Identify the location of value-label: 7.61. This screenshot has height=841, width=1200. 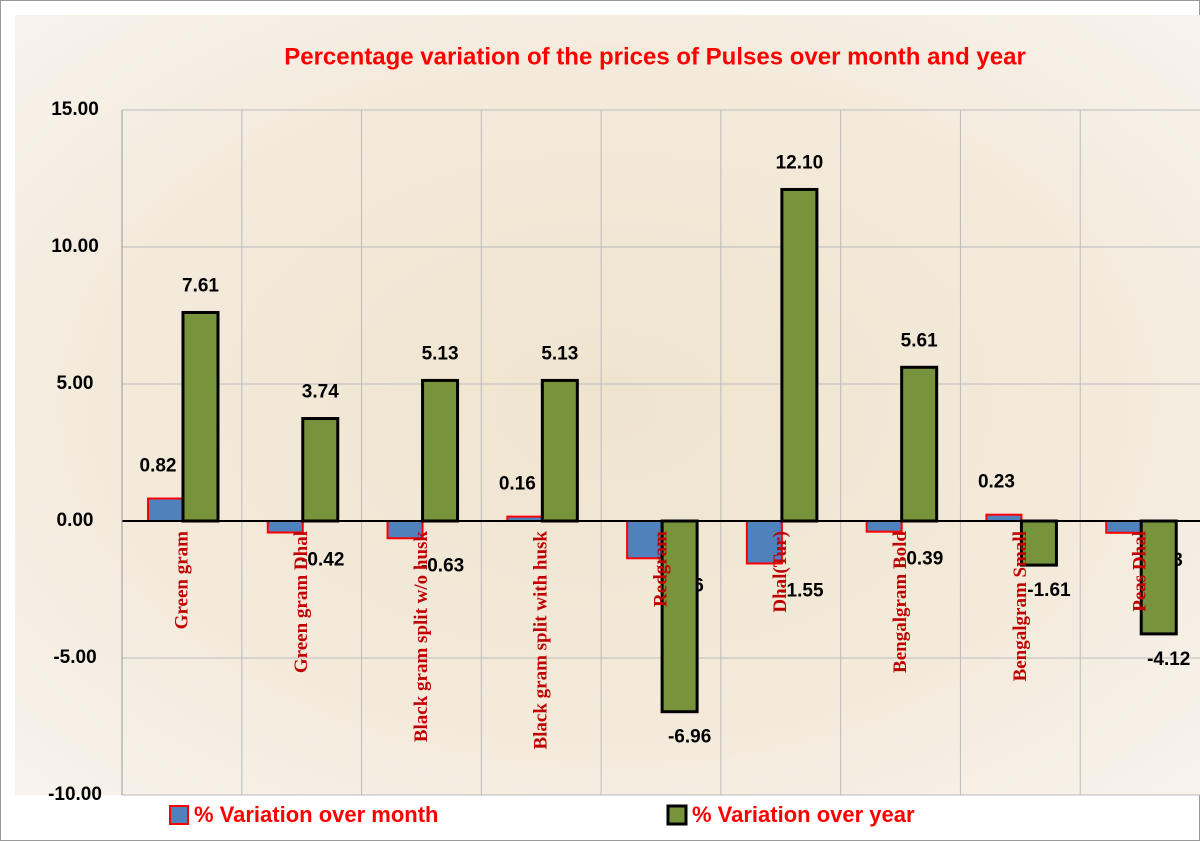
(200, 286).